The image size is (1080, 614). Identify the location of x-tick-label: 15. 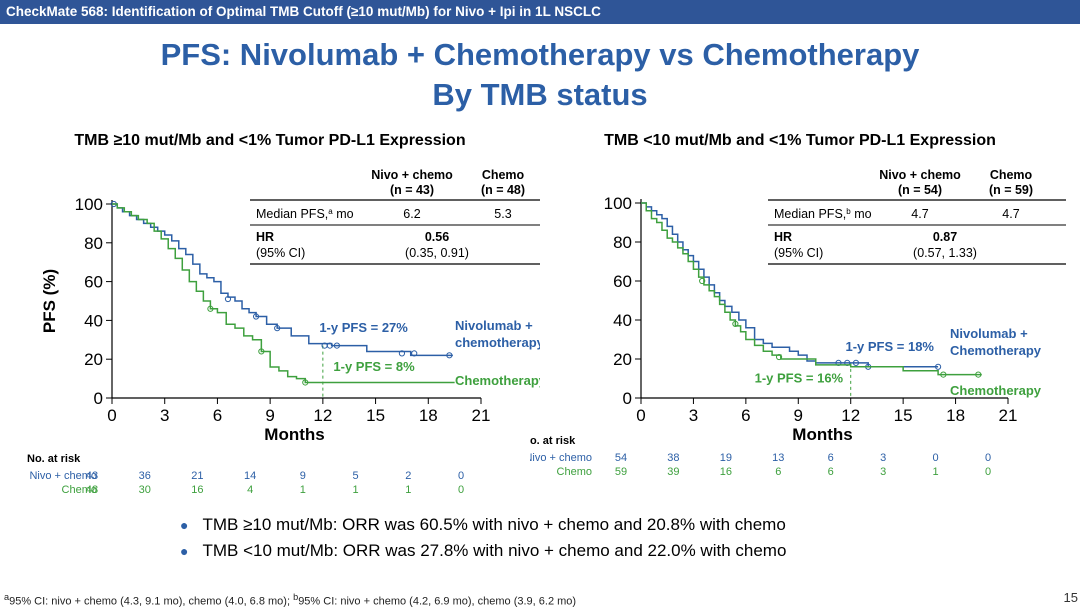
(903, 415).